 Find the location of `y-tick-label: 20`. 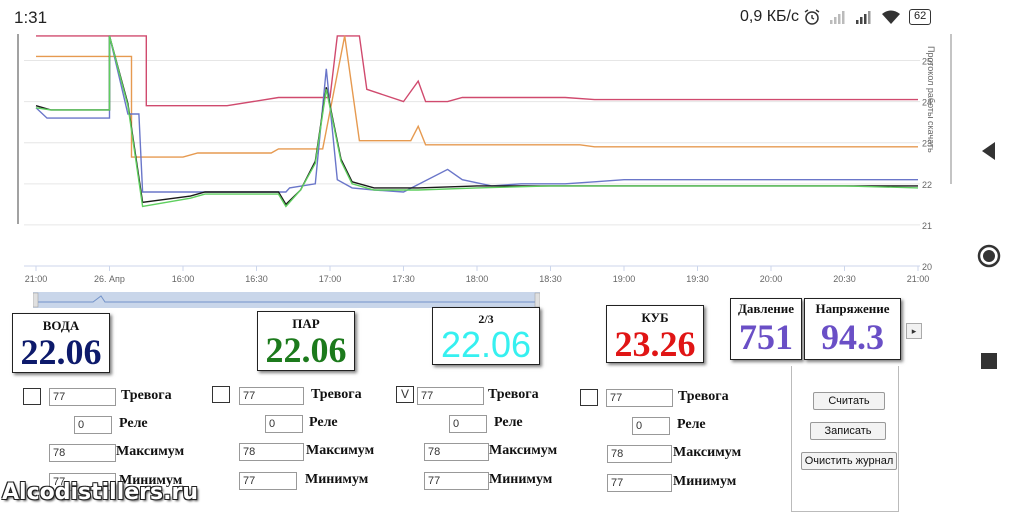

y-tick-label: 20 is located at coordinates (927, 267).